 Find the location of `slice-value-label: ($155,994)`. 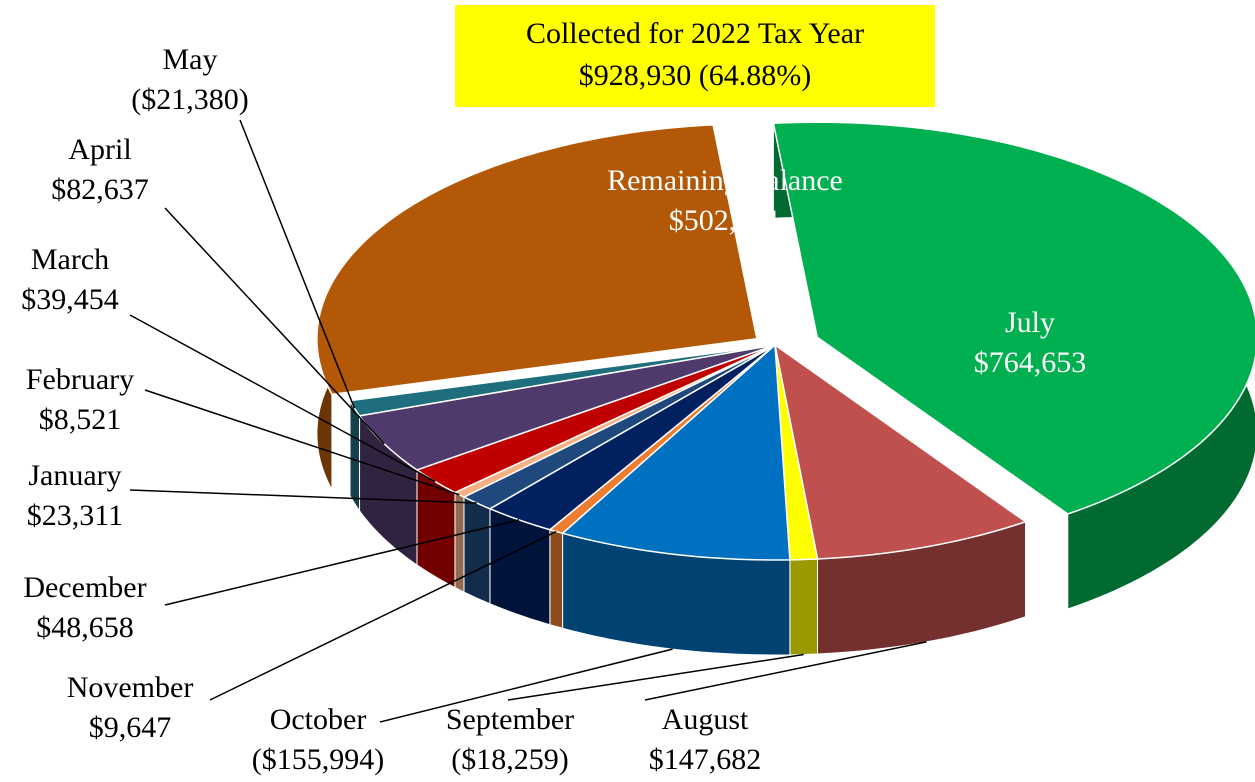

slice-value-label: ($155,994) is located at coordinates (318, 759).